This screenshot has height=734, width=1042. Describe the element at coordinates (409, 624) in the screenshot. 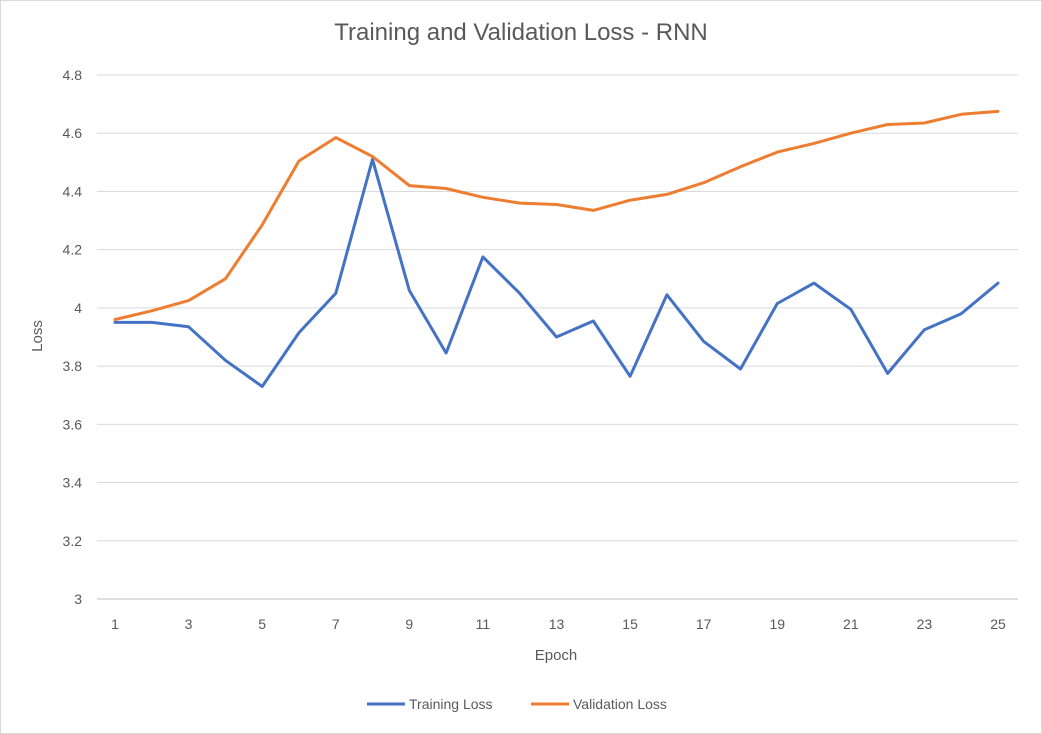

I see `x-tick-label: 9` at that location.